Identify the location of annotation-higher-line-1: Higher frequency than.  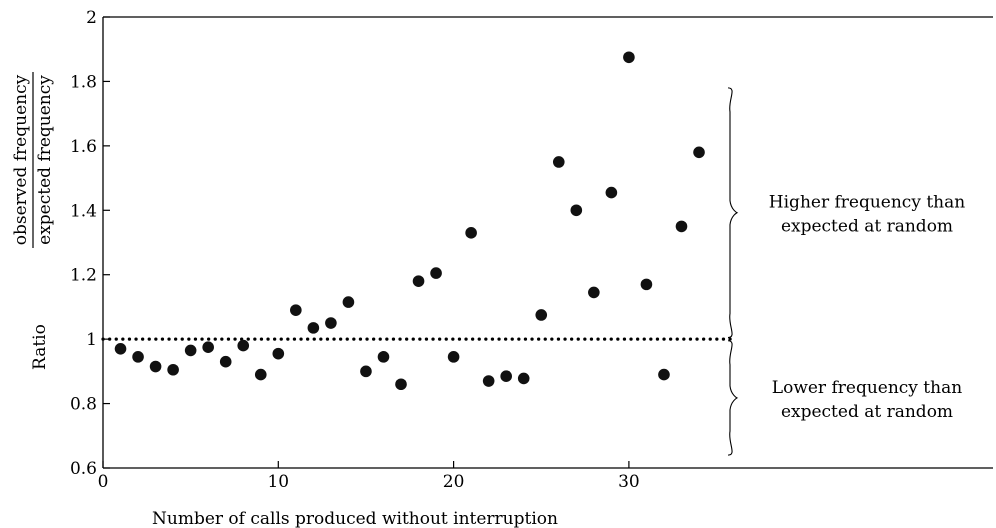
(867, 203).